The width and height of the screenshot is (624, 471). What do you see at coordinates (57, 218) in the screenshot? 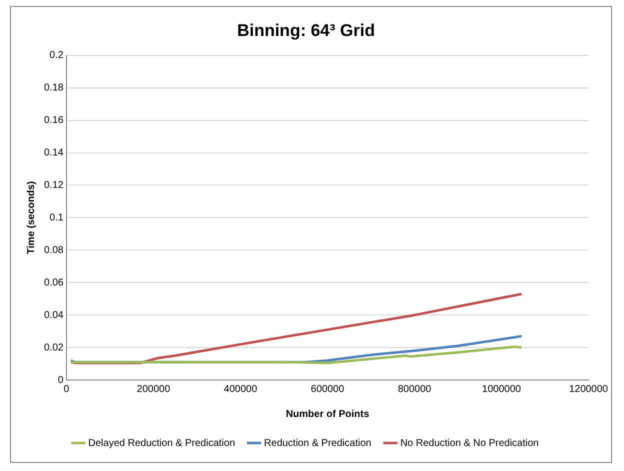
I see `y-tick-label: 0.1` at bounding box center [57, 218].